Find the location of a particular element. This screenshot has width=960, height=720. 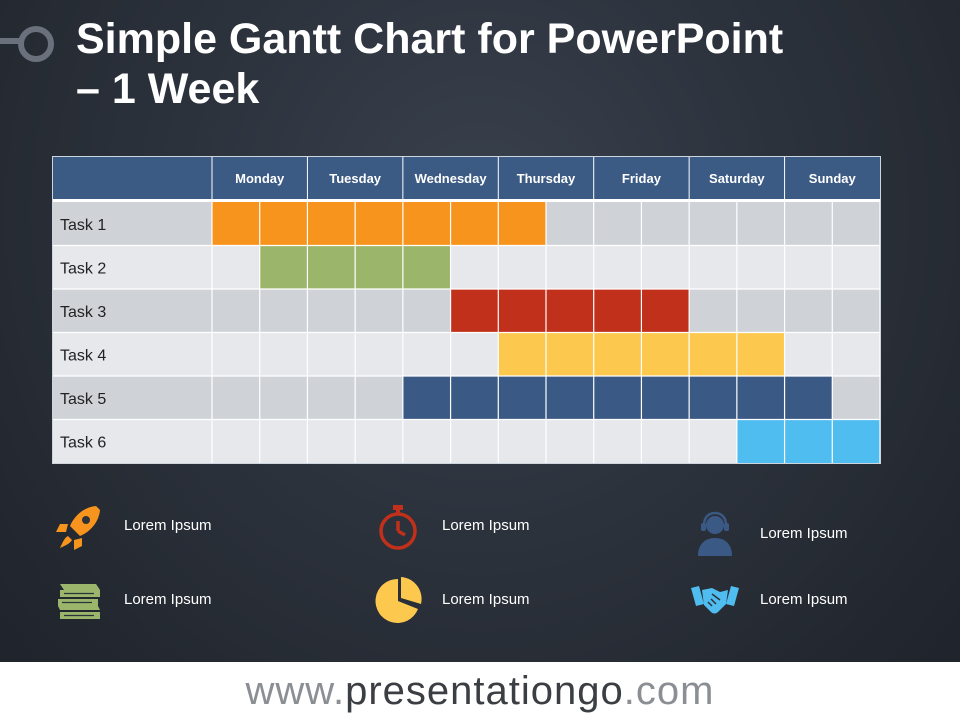

task-label: Task 2 is located at coordinates (83, 268).